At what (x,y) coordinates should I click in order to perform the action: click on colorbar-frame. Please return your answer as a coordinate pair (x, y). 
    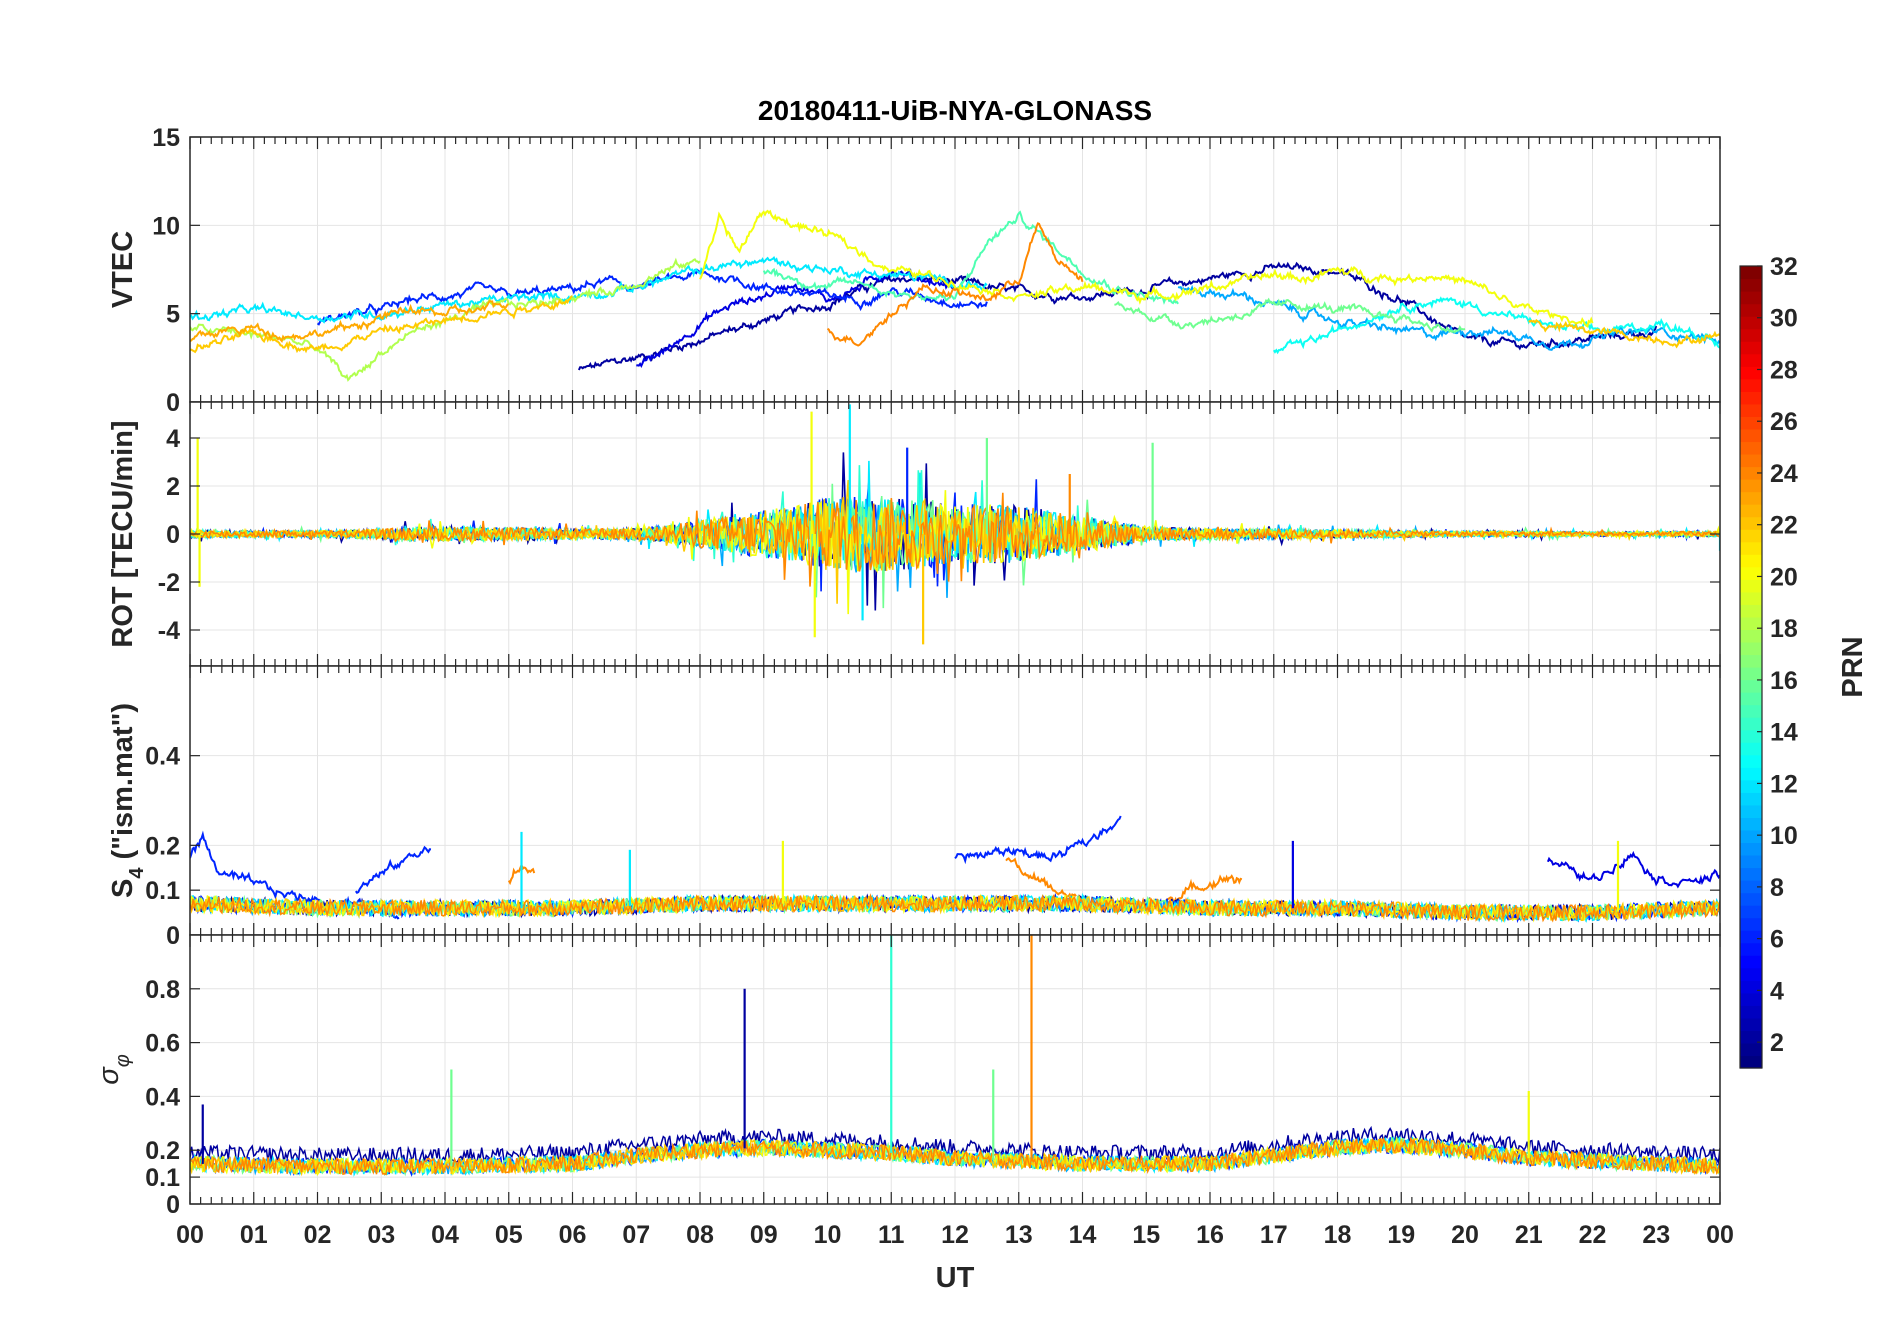
    Looking at the image, I should click on (1751, 667).